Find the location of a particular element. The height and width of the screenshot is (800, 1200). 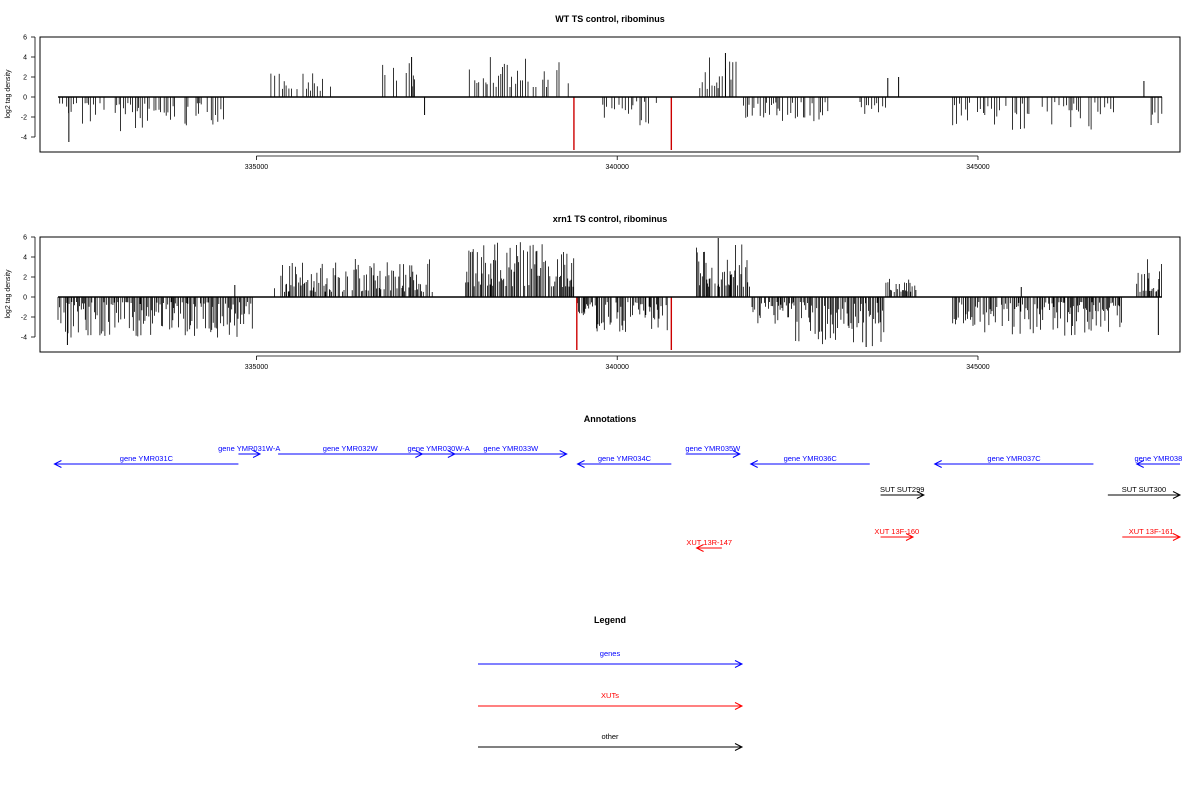

annotation-label-xut: XUT 13F-160 is located at coordinates (896, 531).